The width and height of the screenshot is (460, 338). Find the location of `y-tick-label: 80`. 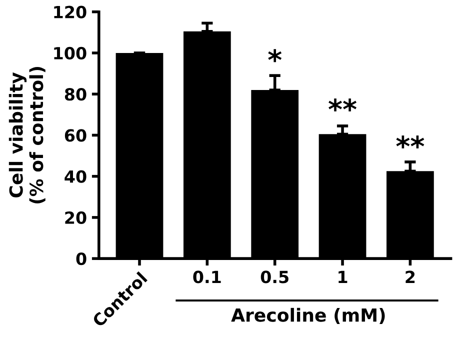

y-tick-label: 80 is located at coordinates (75, 94).